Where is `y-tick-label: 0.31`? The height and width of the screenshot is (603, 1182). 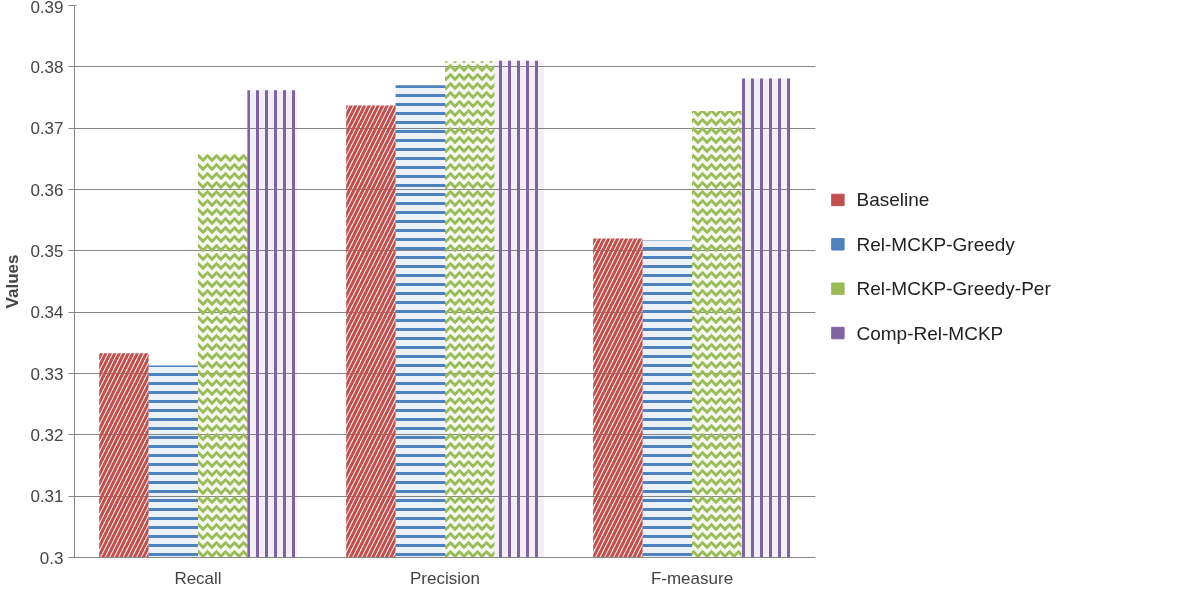
y-tick-label: 0.31 is located at coordinates (47, 497).